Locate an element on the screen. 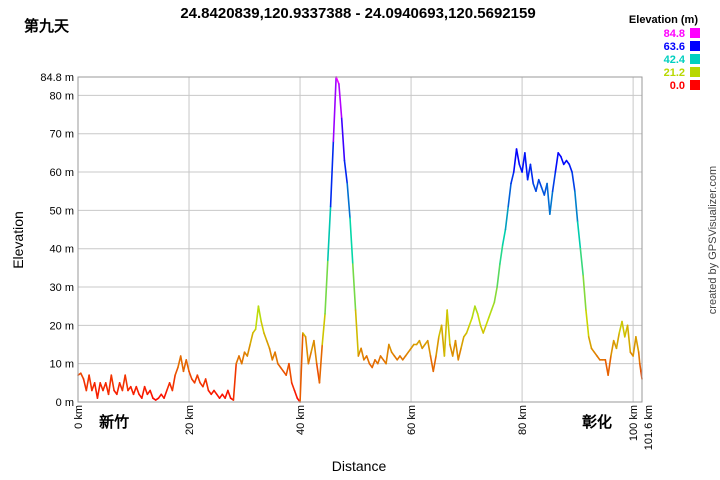 The image size is (720, 480). x-tick-label: 20 km is located at coordinates (190, 420).